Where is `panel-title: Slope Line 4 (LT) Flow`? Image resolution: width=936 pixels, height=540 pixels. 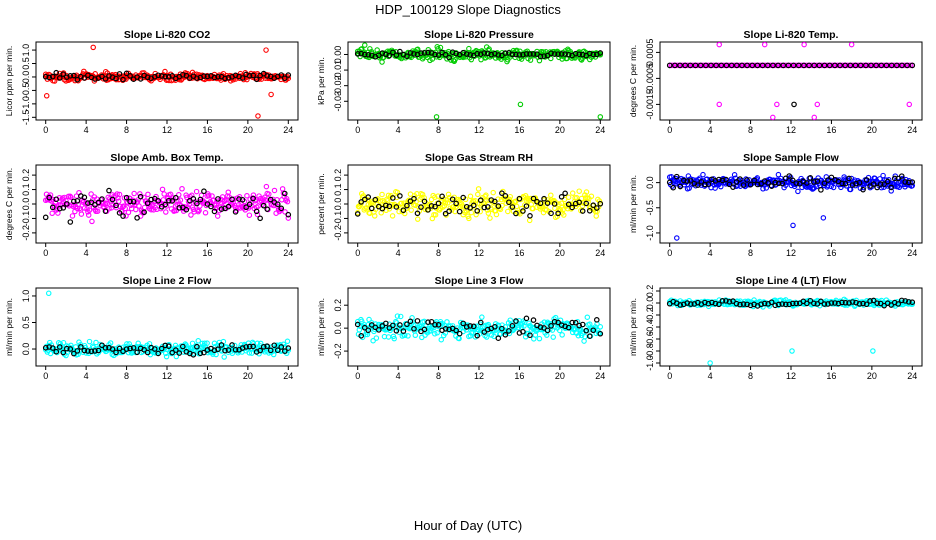
panel-title: Slope Line 4 (LT) Flow is located at coordinates (791, 281).